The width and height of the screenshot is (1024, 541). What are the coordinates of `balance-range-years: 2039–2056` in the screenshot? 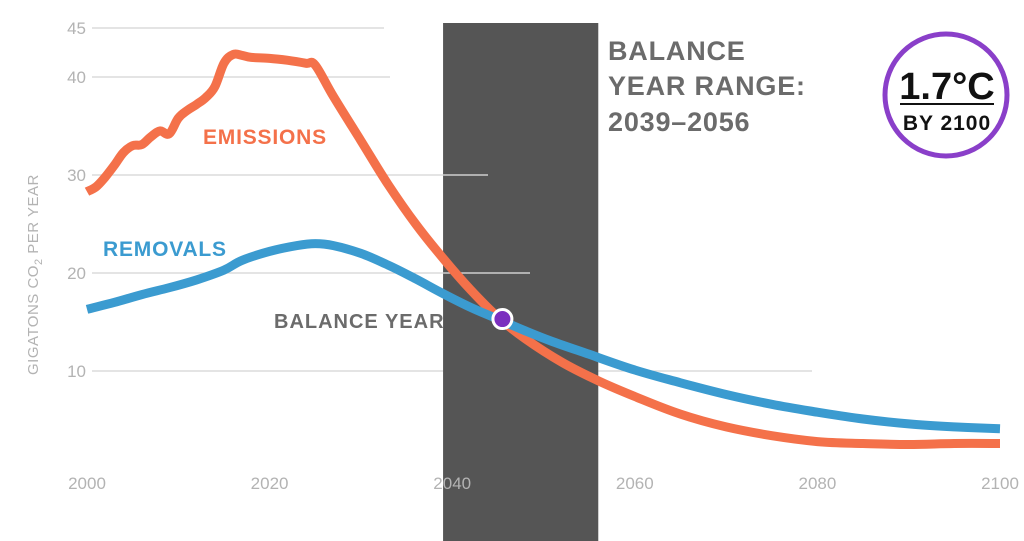 It's located at (679, 122).